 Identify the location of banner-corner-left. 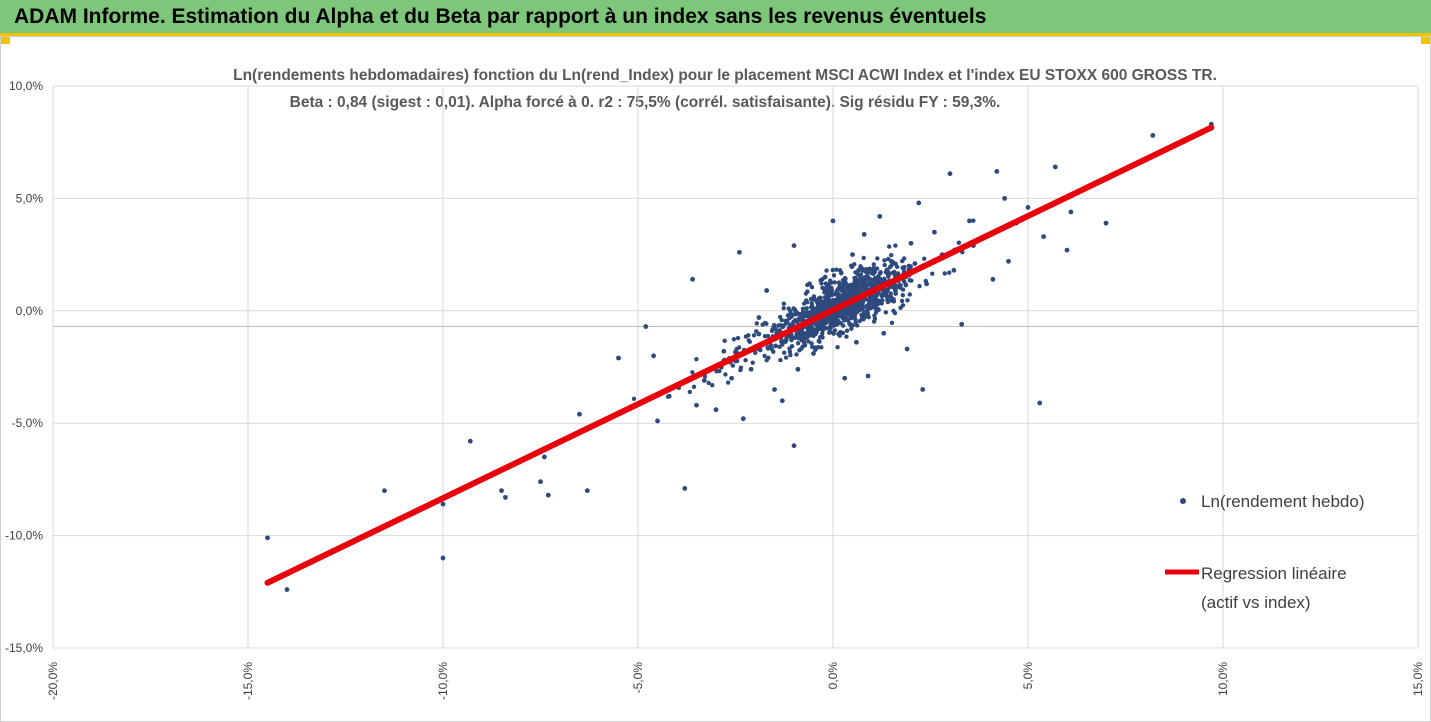
(5, 40).